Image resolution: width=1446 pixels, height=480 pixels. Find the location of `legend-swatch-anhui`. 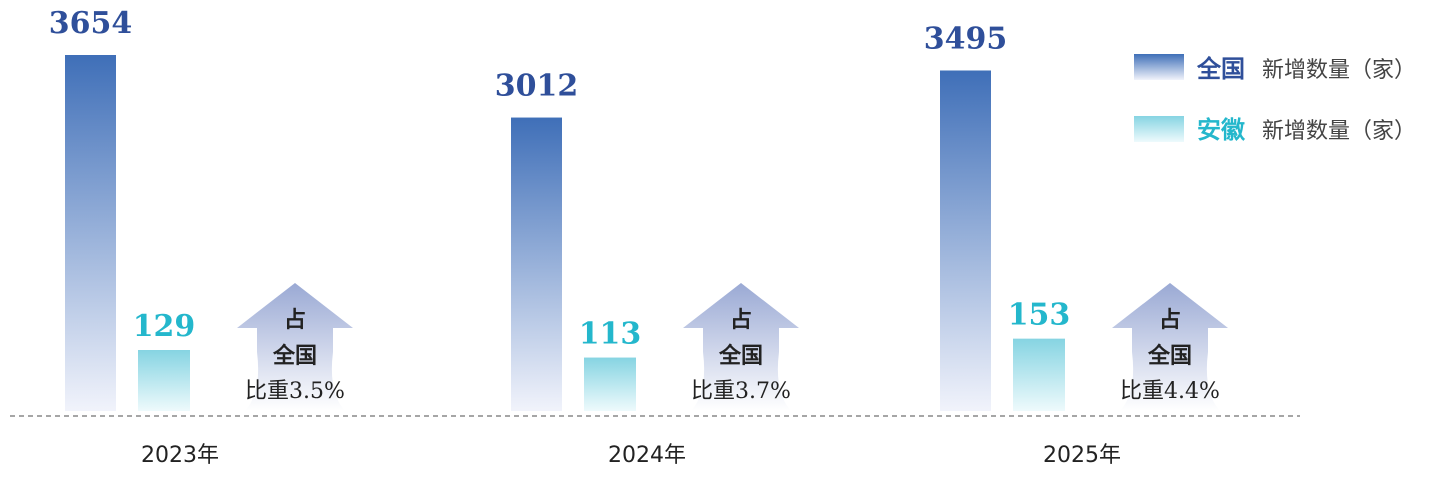

legend-swatch-anhui is located at coordinates (1159, 129).